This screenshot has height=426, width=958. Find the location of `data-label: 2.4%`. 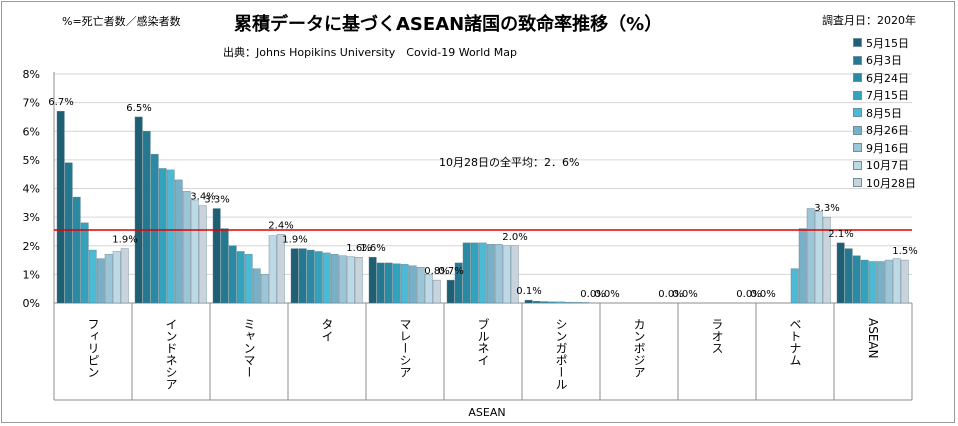

data-label: 2.4% is located at coordinates (280, 225).